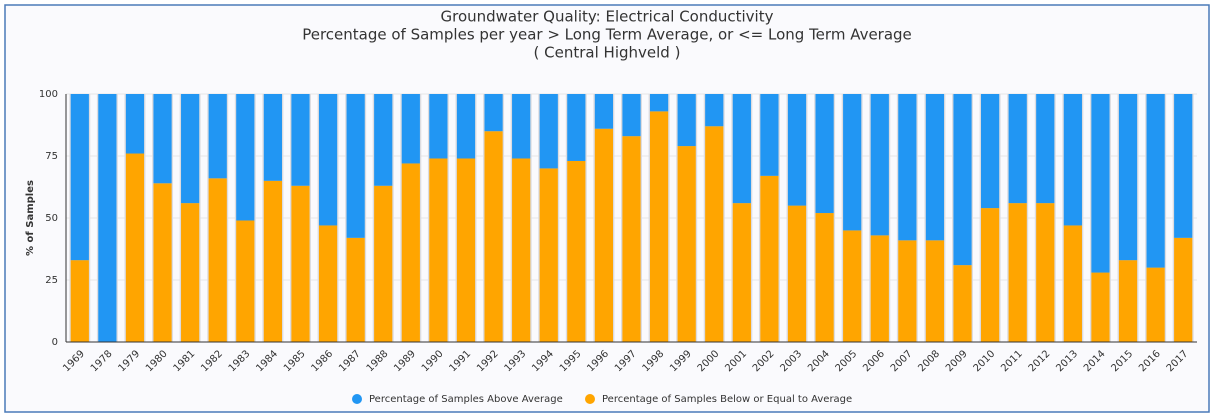 The width and height of the screenshot is (1214, 417). Describe the element at coordinates (51, 218) in the screenshot. I see `y-tick-label: 50` at that location.